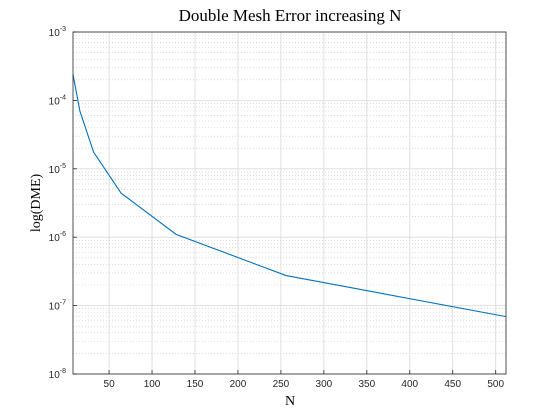 The image size is (560, 420). What do you see at coordinates (195, 384) in the screenshot?
I see `x-tick-label: 150` at bounding box center [195, 384].